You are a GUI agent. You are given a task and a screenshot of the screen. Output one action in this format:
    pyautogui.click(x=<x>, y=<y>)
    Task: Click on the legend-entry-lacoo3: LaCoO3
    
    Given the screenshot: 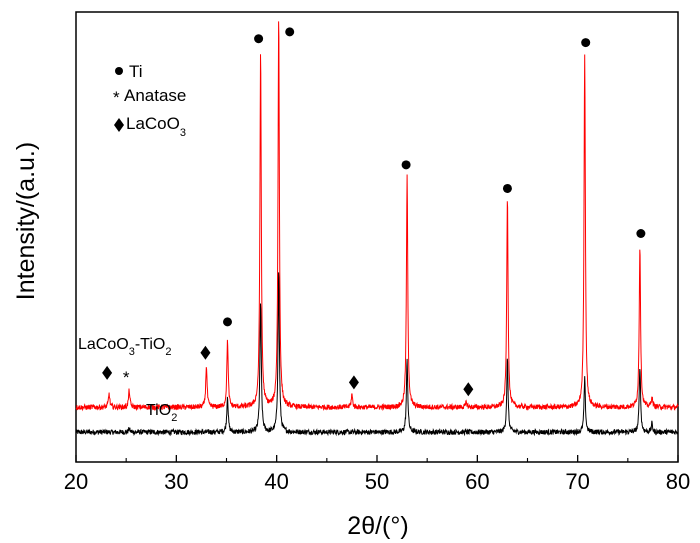 What is the action you would take?
    pyautogui.click(x=150, y=126)
    